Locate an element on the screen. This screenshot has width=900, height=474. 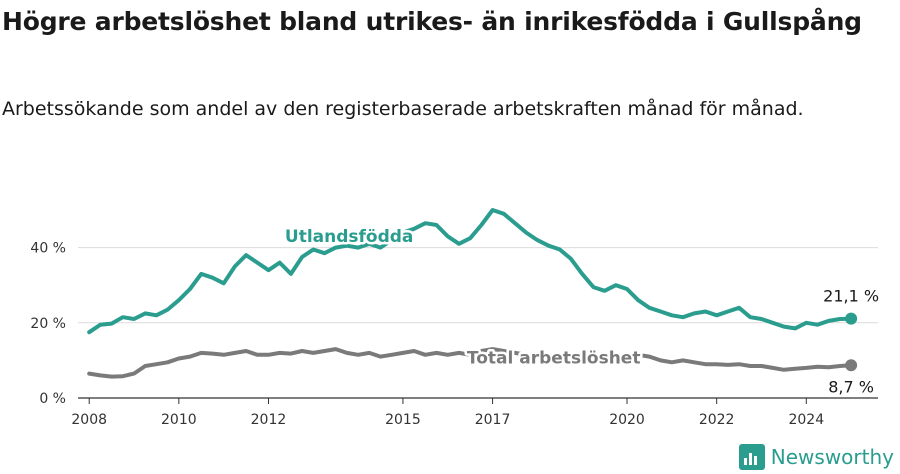
series-label: Utlandsfödda is located at coordinates (349, 237).